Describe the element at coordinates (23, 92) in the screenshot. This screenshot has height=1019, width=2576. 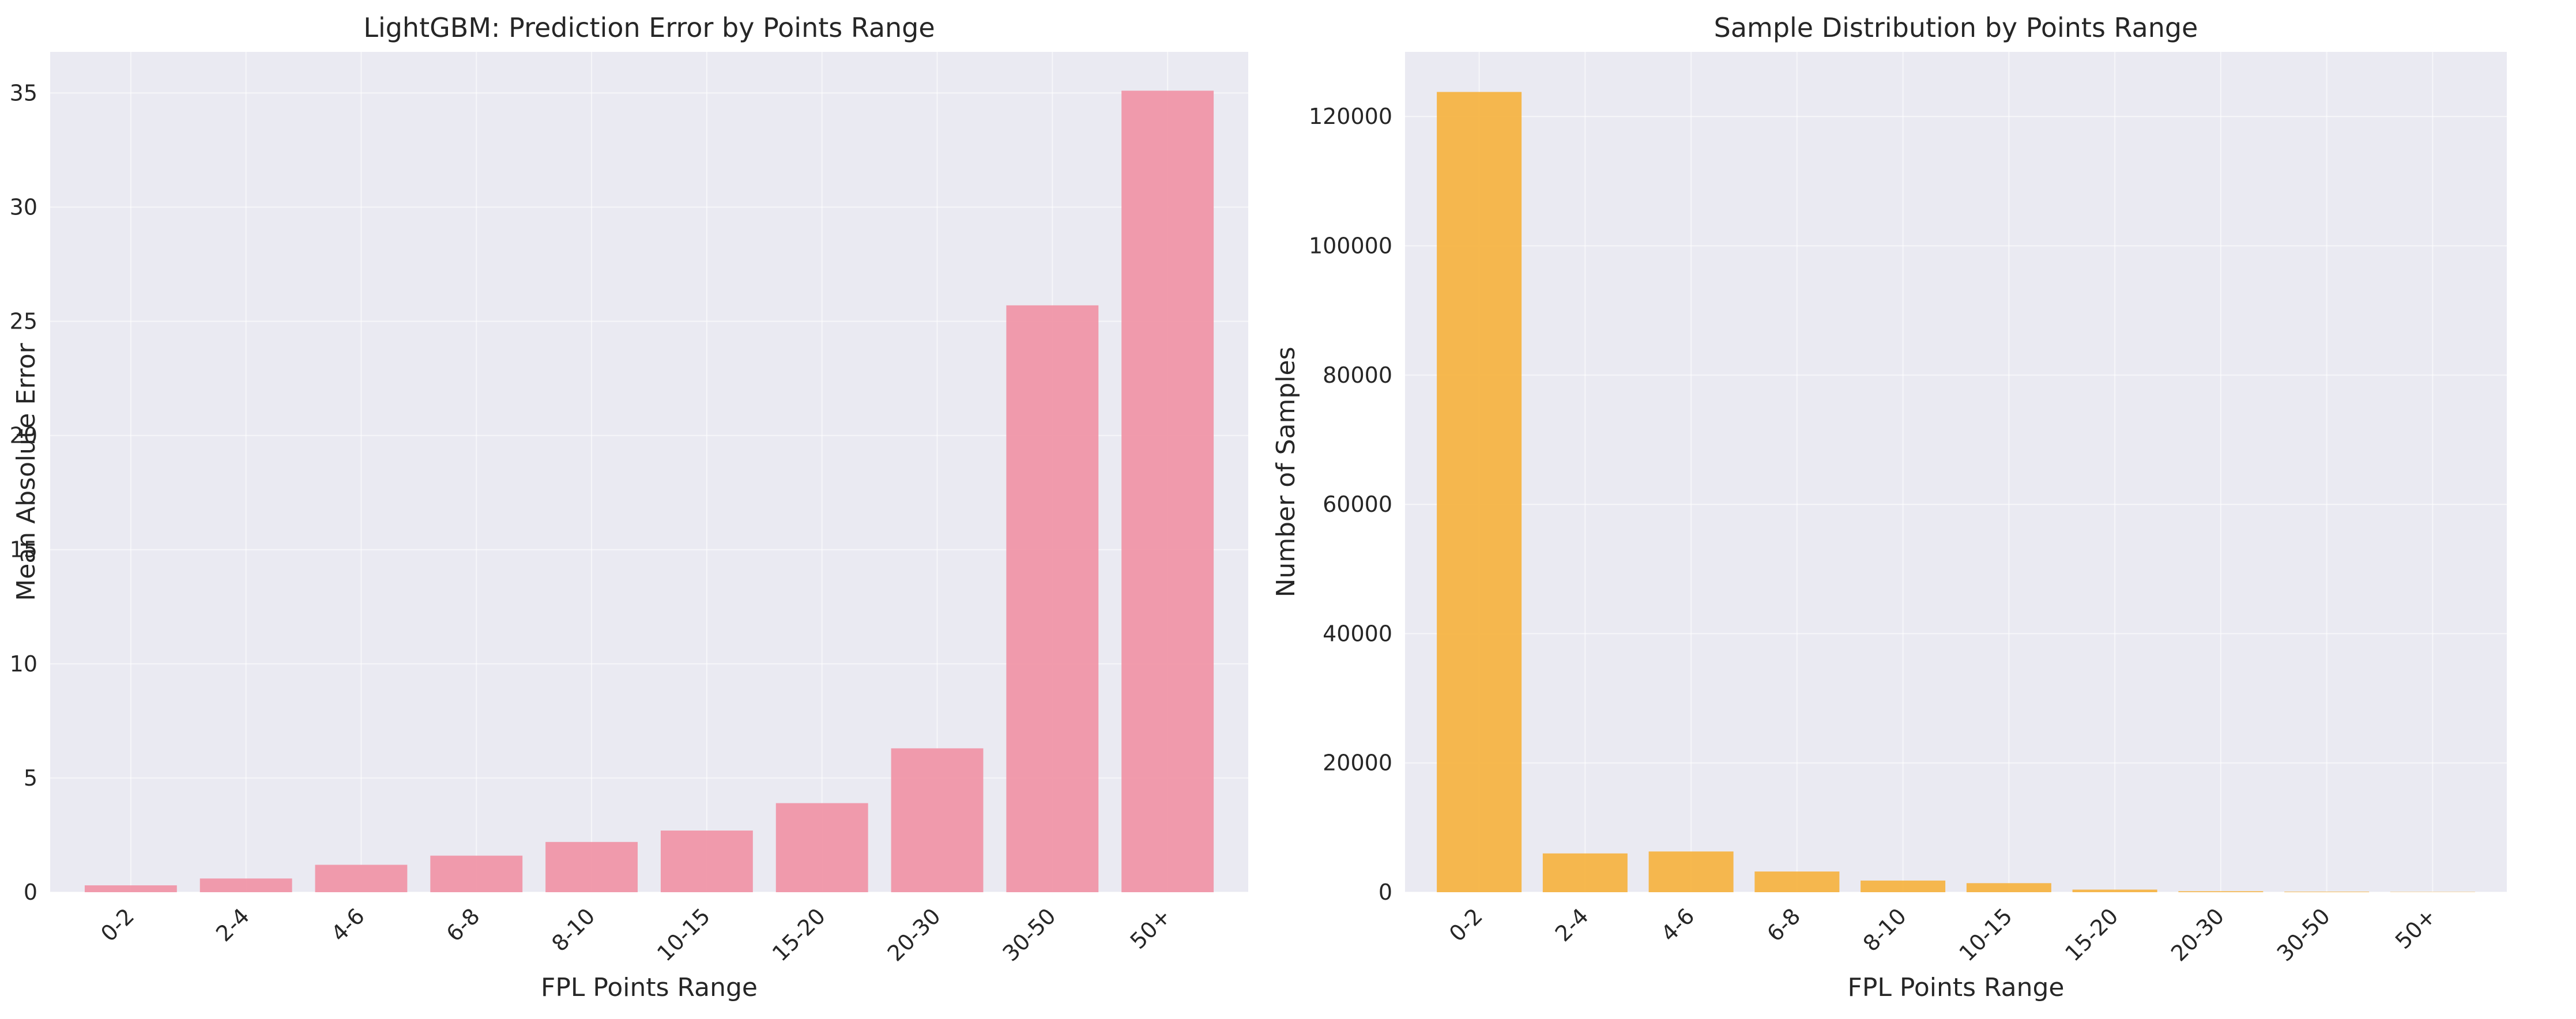
I see `y-tick-label: 35` at that location.